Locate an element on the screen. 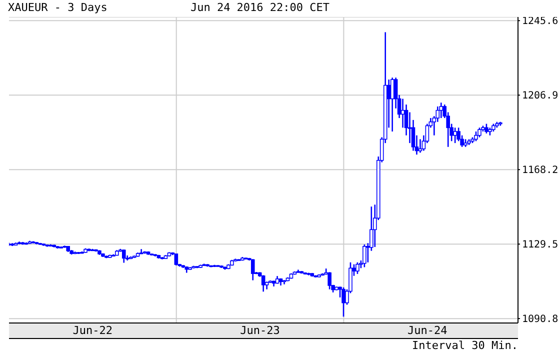  y-tick-label: 1129.5 is located at coordinates (540, 245).